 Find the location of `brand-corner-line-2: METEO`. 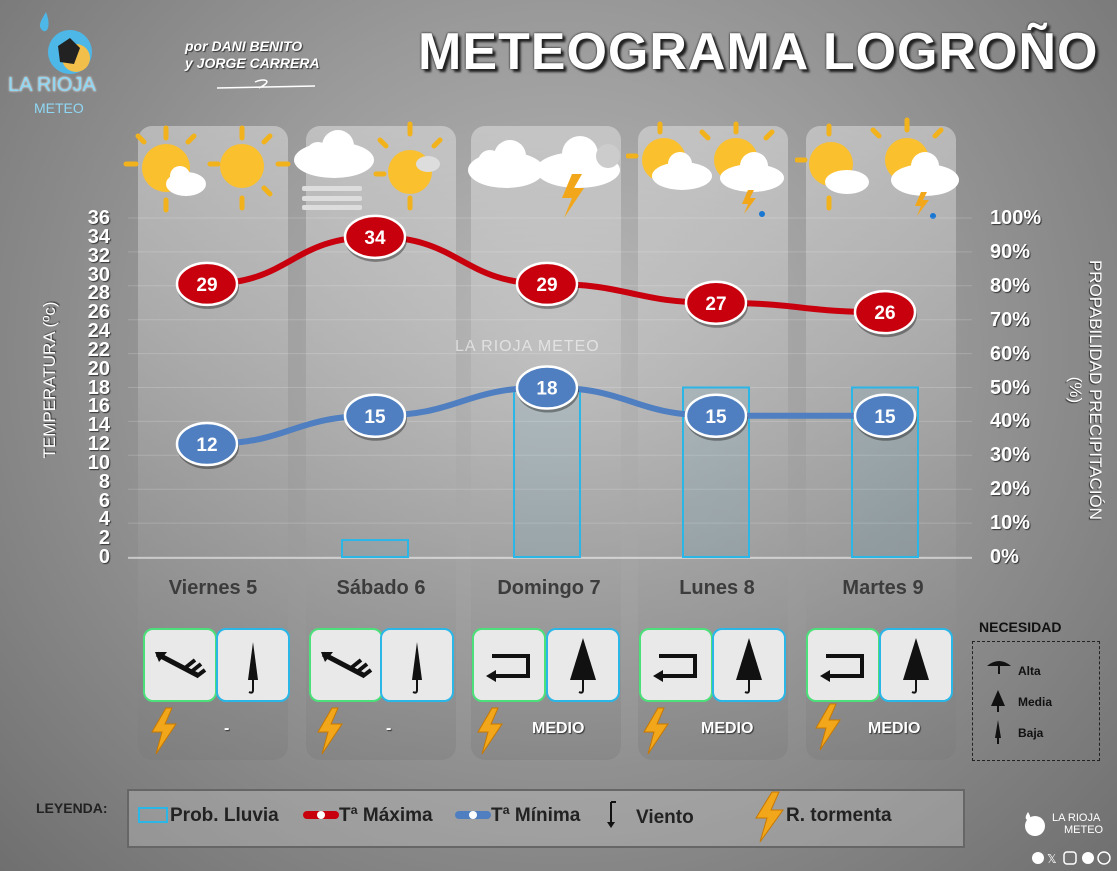

brand-corner-line-2: METEO is located at coordinates (1084, 830).